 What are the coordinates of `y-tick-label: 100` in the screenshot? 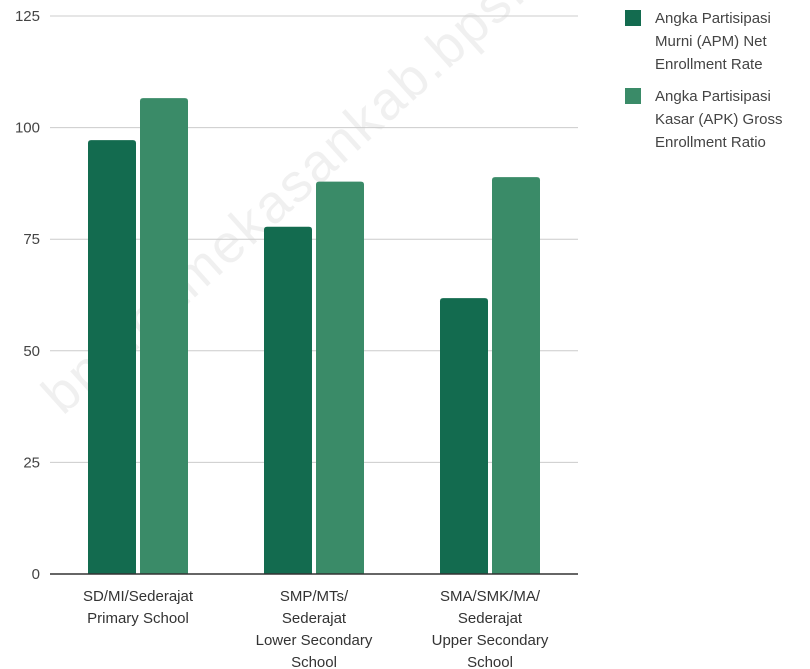 It's located at (27, 128).